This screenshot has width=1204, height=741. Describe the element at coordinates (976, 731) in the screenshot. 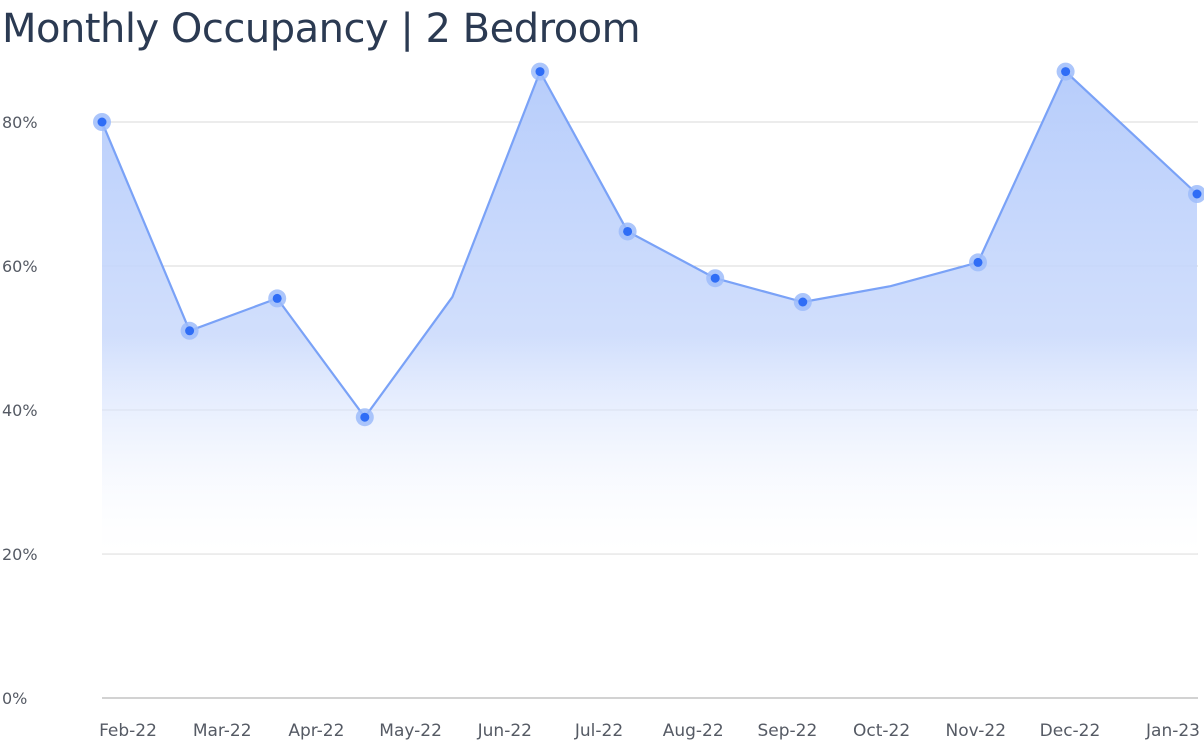

I see `x-tick-label-nov-22: Nov-22` at that location.